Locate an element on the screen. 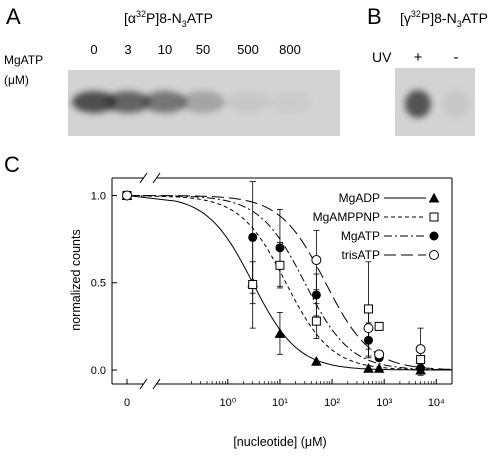 The height and width of the screenshot is (459, 500). panel-a-title: [α32P]8-N3ATP is located at coordinates (168, 19).